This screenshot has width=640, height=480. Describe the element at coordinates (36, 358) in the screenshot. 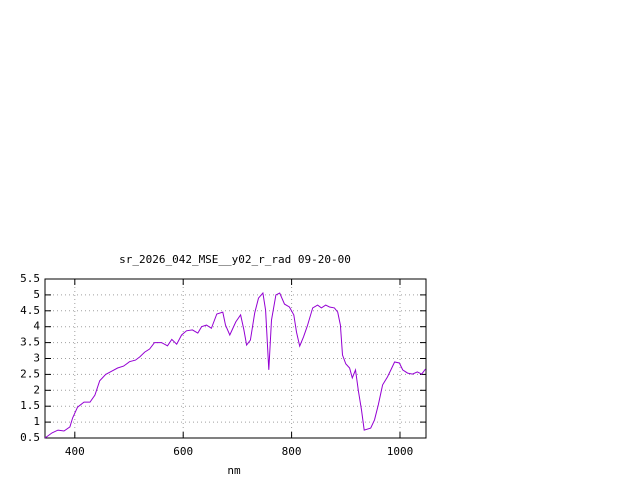

I see `y-tick-label: 3` at that location.